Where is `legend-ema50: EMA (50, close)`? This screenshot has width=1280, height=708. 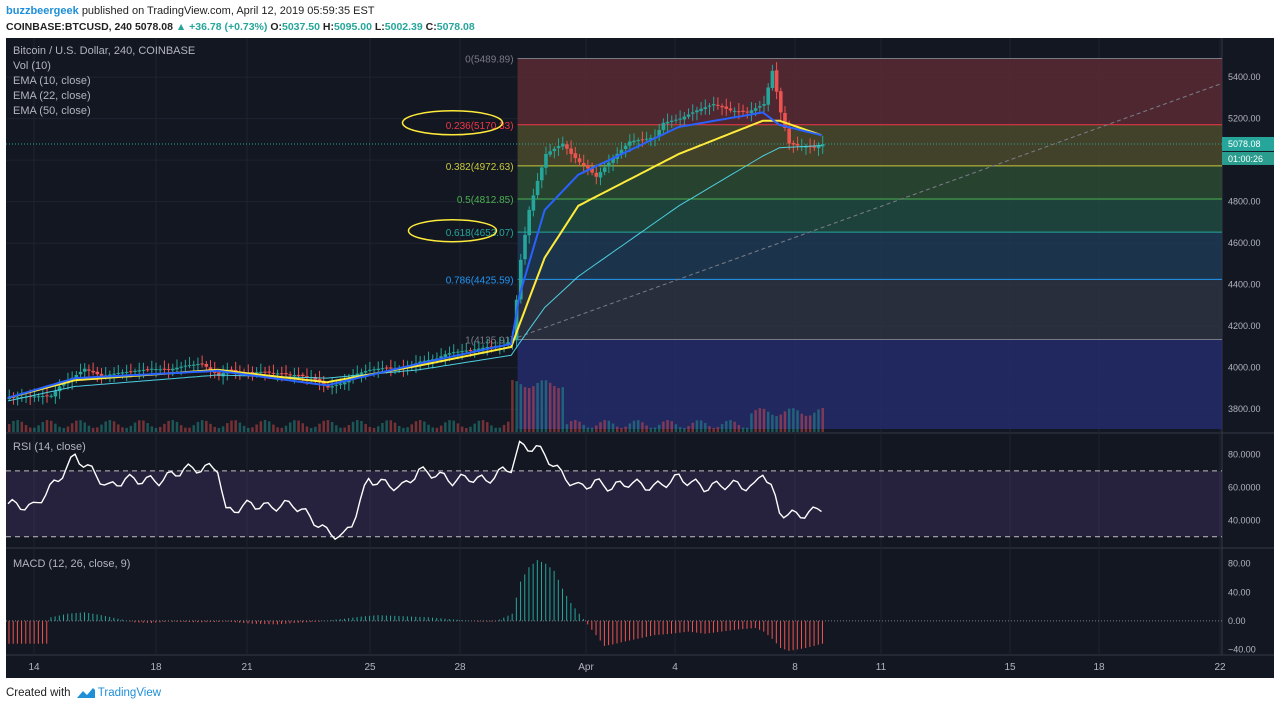 legend-ema50: EMA (50, close) is located at coordinates (52, 111).